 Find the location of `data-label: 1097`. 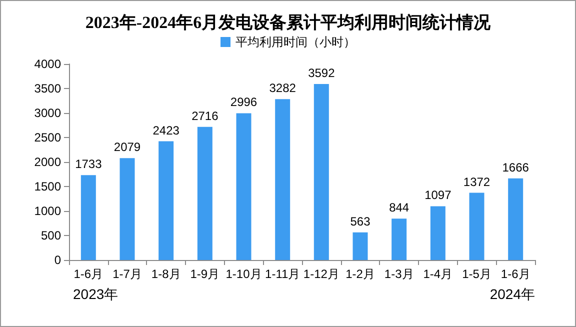

data-label: 1097 is located at coordinates (438, 195).